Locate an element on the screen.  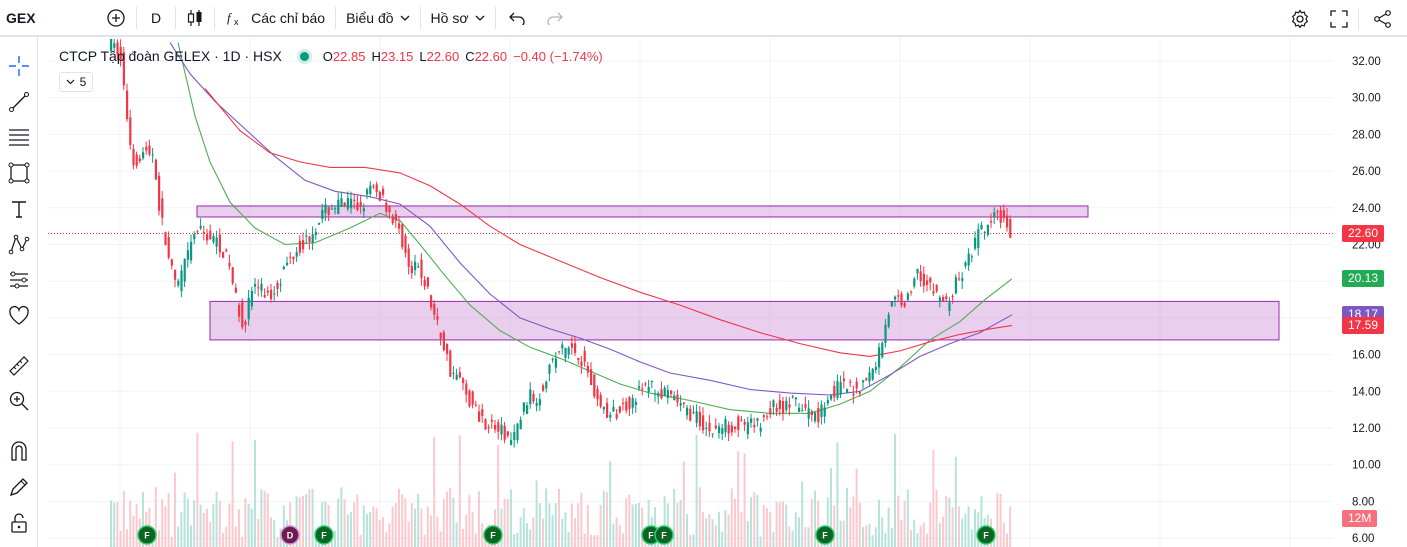
low-label: L is located at coordinates (423, 56).